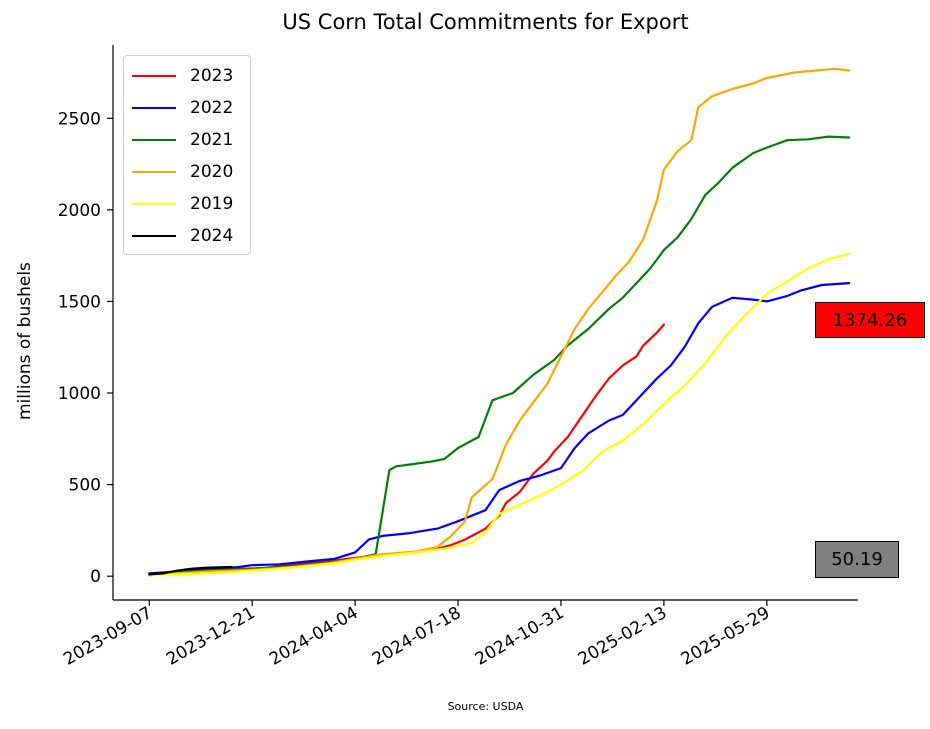 The width and height of the screenshot is (930, 729). What do you see at coordinates (79, 211) in the screenshot?
I see `y-tick-label: 2000` at bounding box center [79, 211].